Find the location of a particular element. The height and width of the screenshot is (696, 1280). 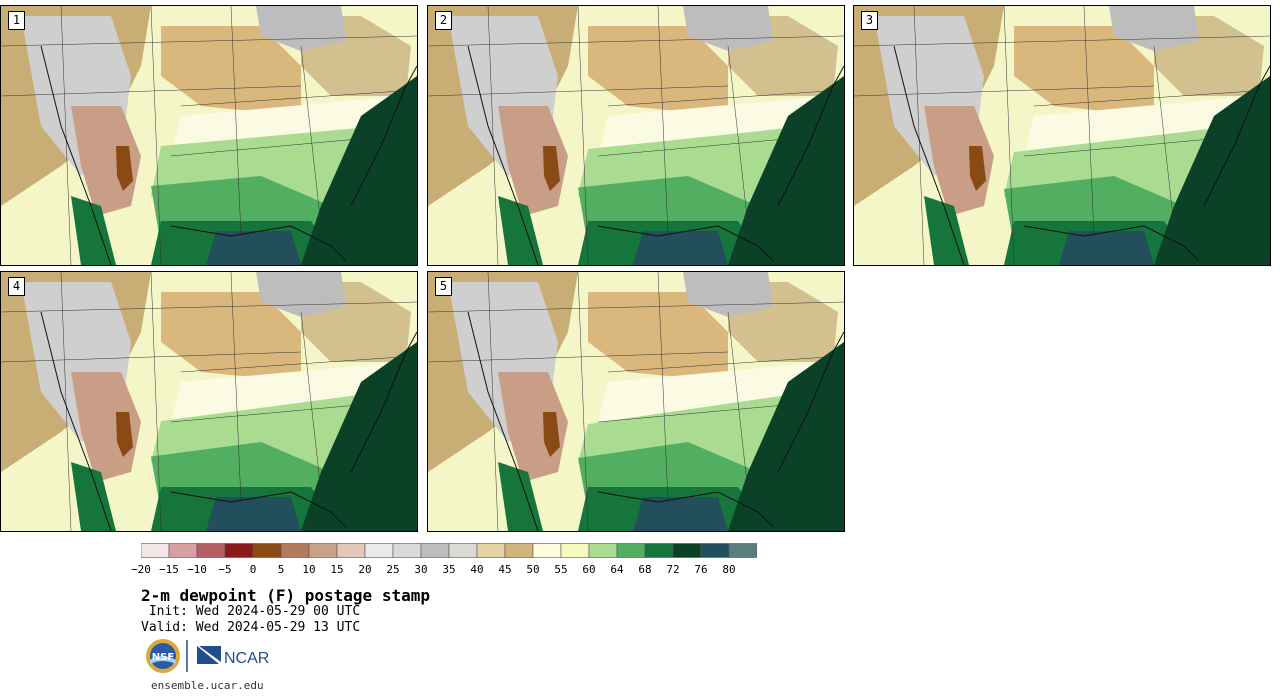

logos: NSF NCAR is located at coordinates (210, 656).